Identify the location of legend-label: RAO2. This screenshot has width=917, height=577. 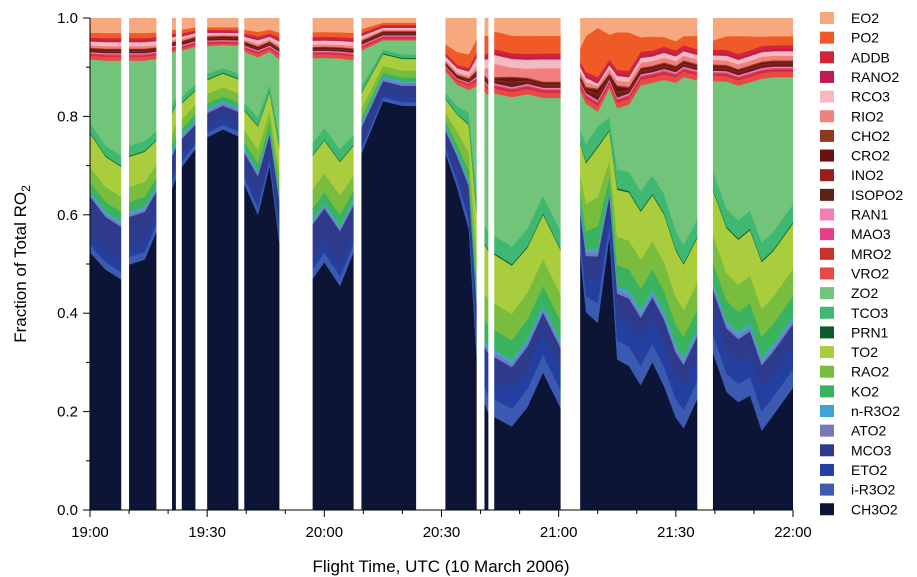
(870, 372).